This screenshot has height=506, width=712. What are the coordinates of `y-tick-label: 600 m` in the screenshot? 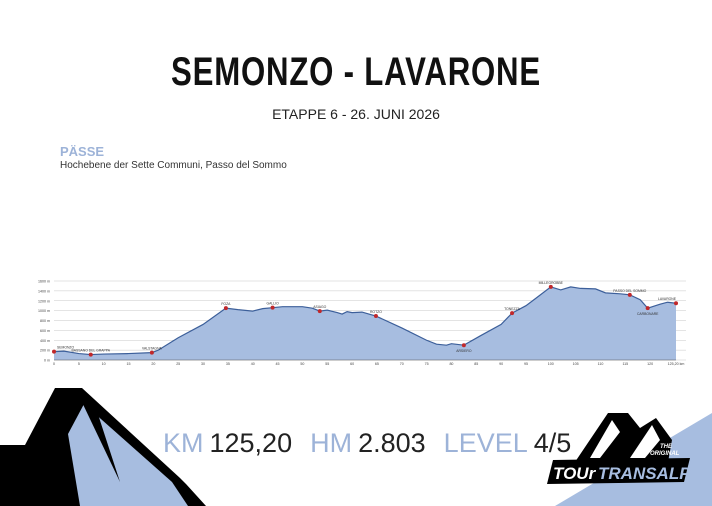 It's located at (45, 331).